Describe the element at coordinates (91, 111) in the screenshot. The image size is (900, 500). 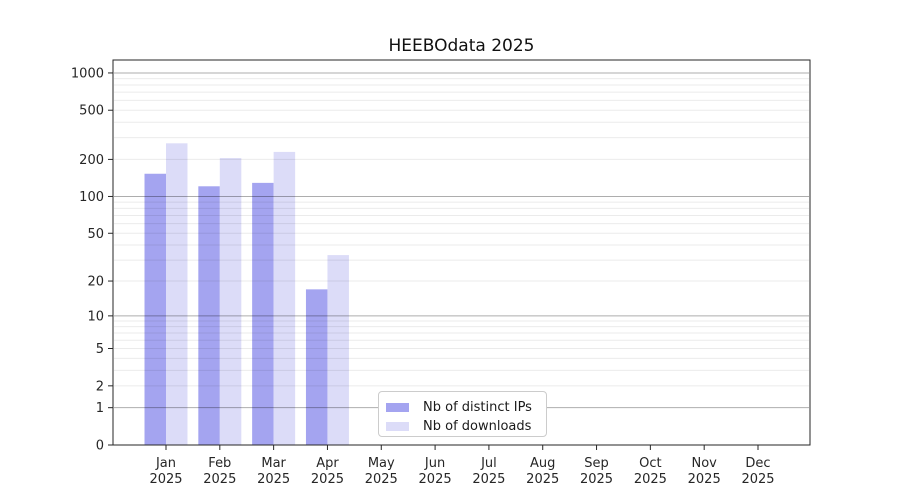
I see `y-tick-label-500: 500` at that location.